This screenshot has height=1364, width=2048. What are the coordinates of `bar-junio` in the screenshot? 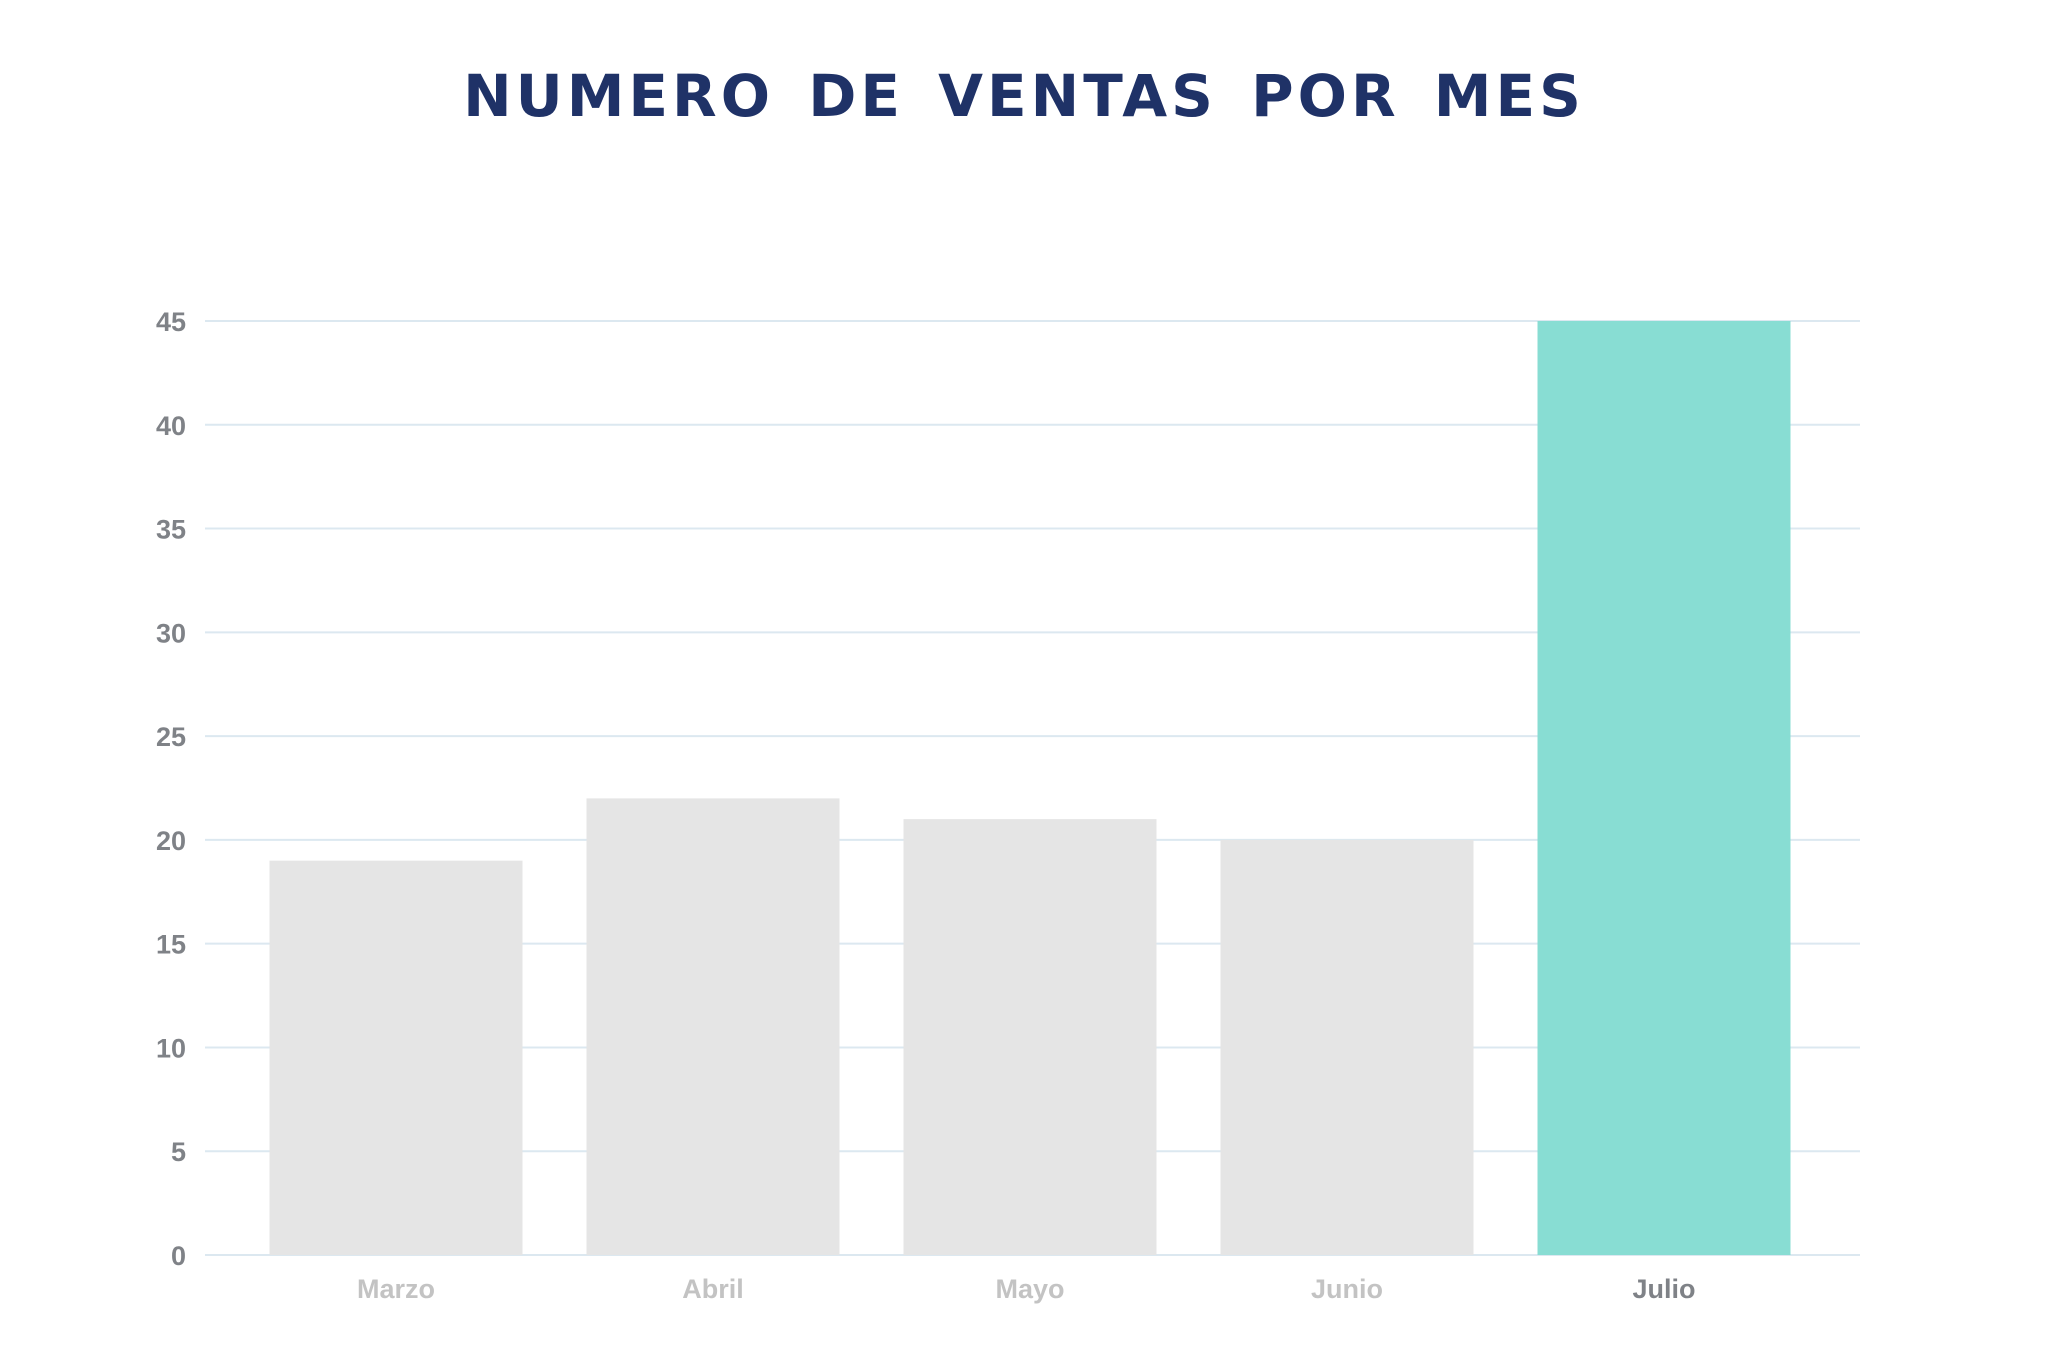 It's located at (1347, 1047).